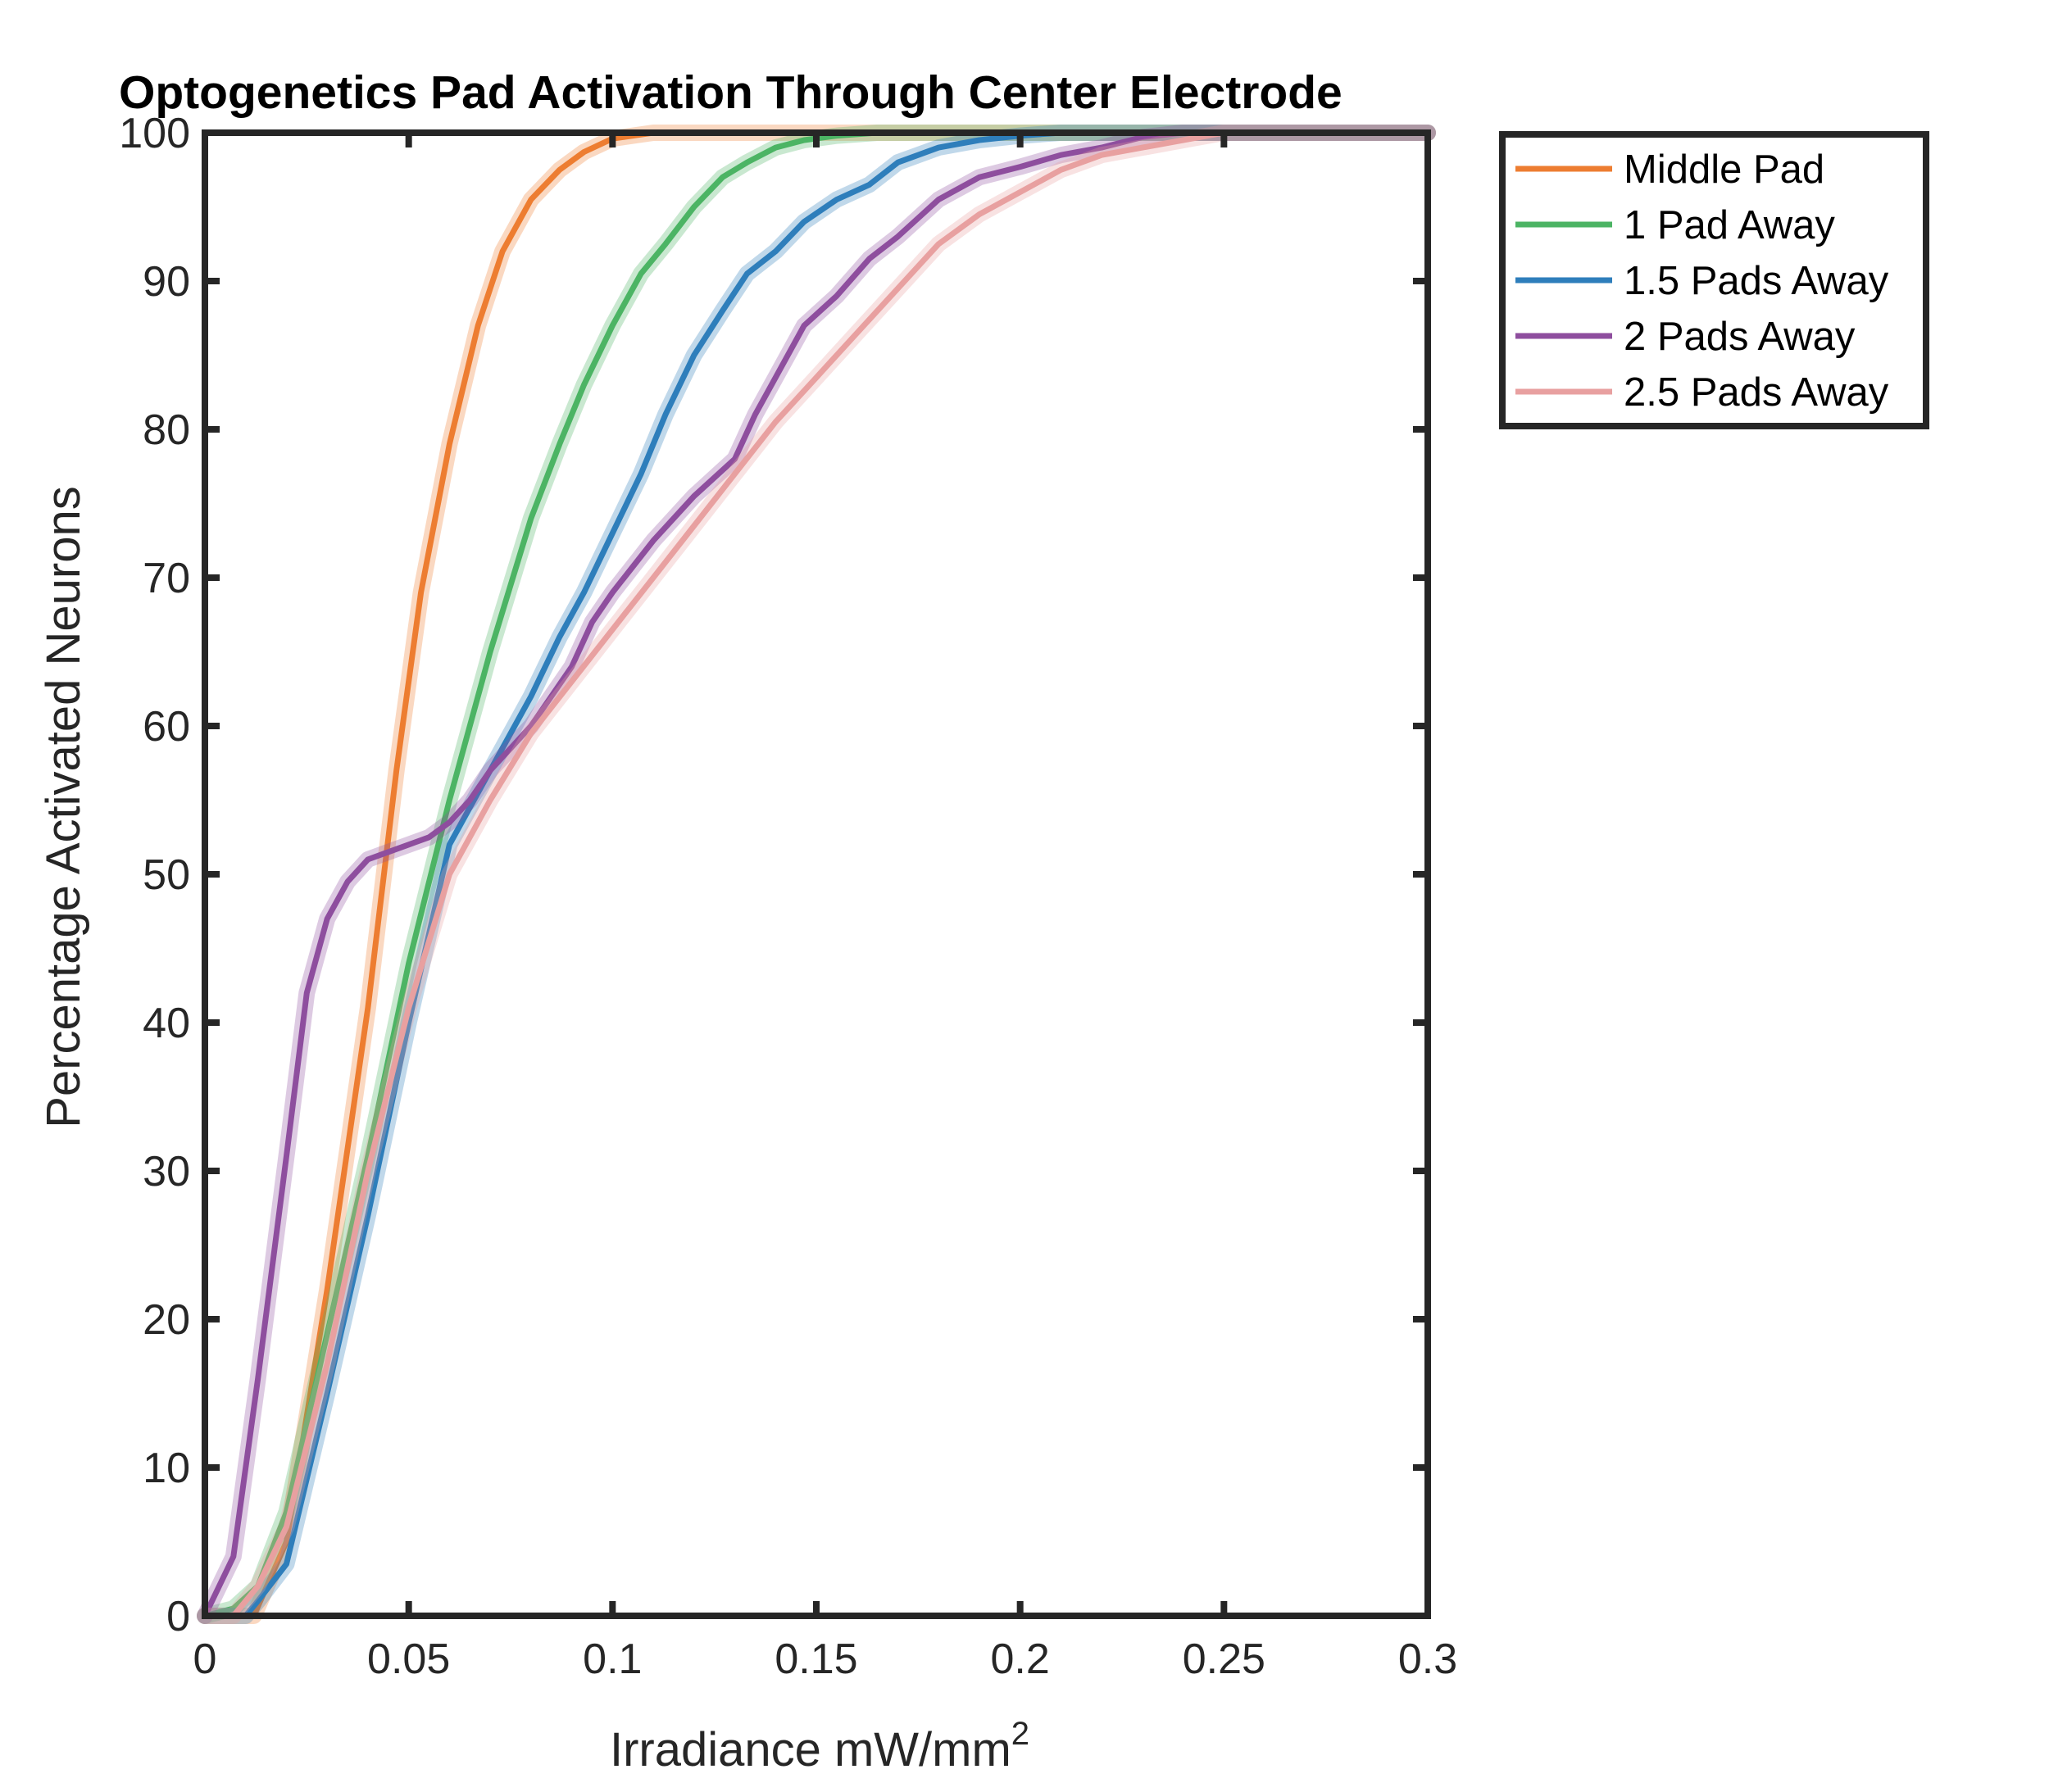 The height and width of the screenshot is (1792, 2049). I want to click on y-tick-label: 100, so click(154, 133).